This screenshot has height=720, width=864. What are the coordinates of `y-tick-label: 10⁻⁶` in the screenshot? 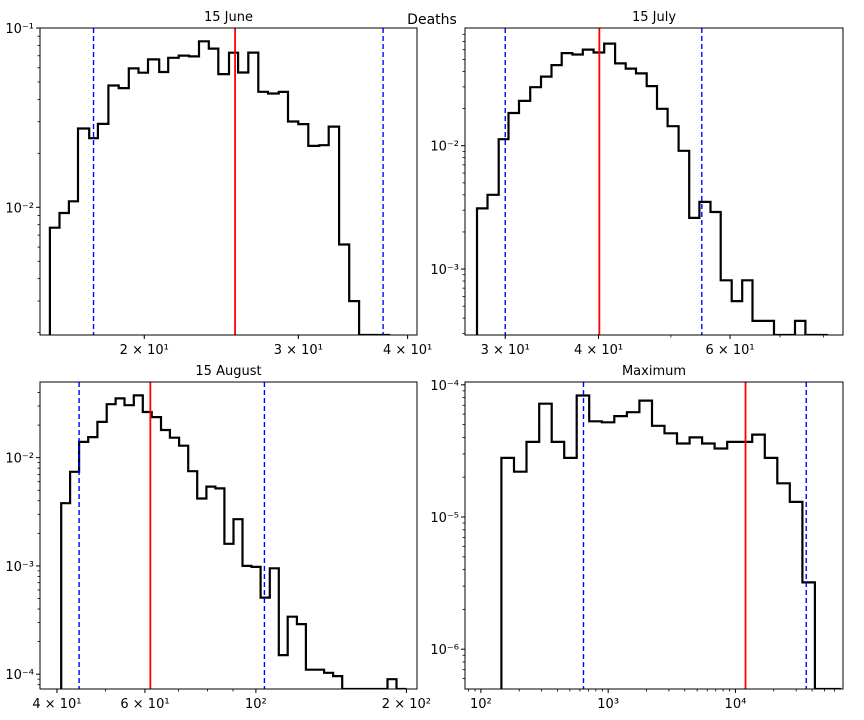 It's located at (444, 650).